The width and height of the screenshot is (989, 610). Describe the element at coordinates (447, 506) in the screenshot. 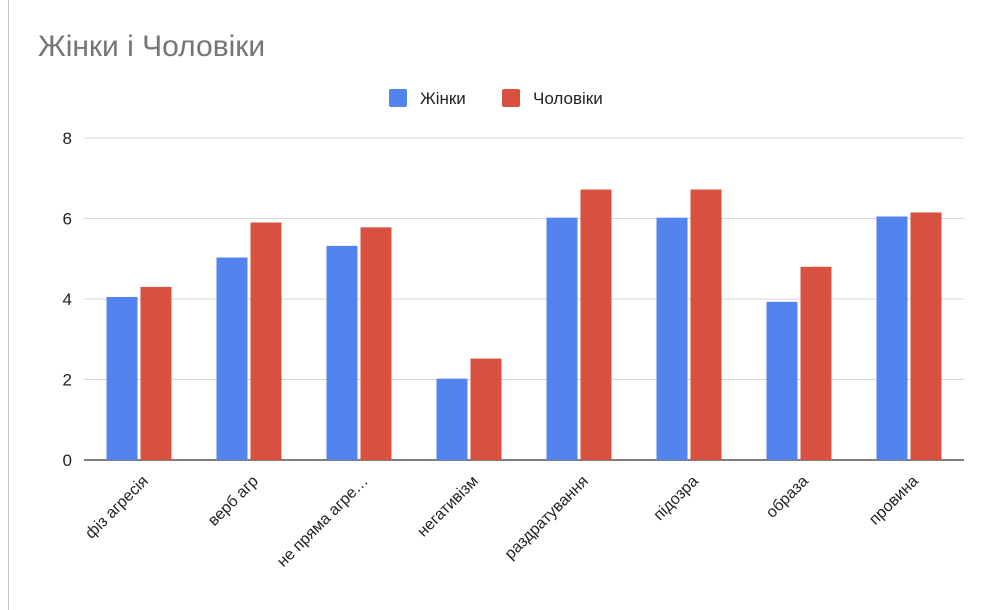

I see `x-tick-label: негативізм` at that location.